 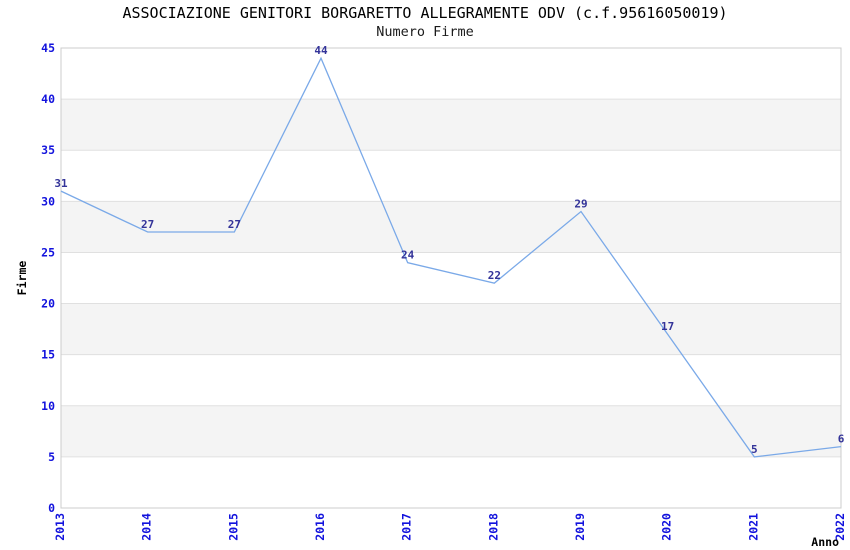 What do you see at coordinates (48, 201) in the screenshot?
I see `y-tick-label: 30` at bounding box center [48, 201].